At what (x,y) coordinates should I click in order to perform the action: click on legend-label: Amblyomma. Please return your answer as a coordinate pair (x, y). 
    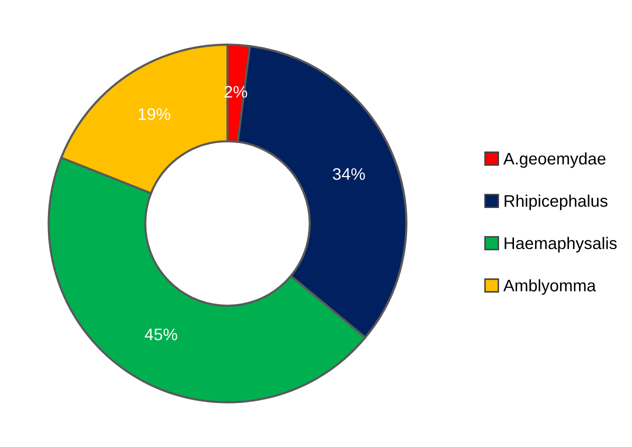
    Looking at the image, I should click on (549, 287).